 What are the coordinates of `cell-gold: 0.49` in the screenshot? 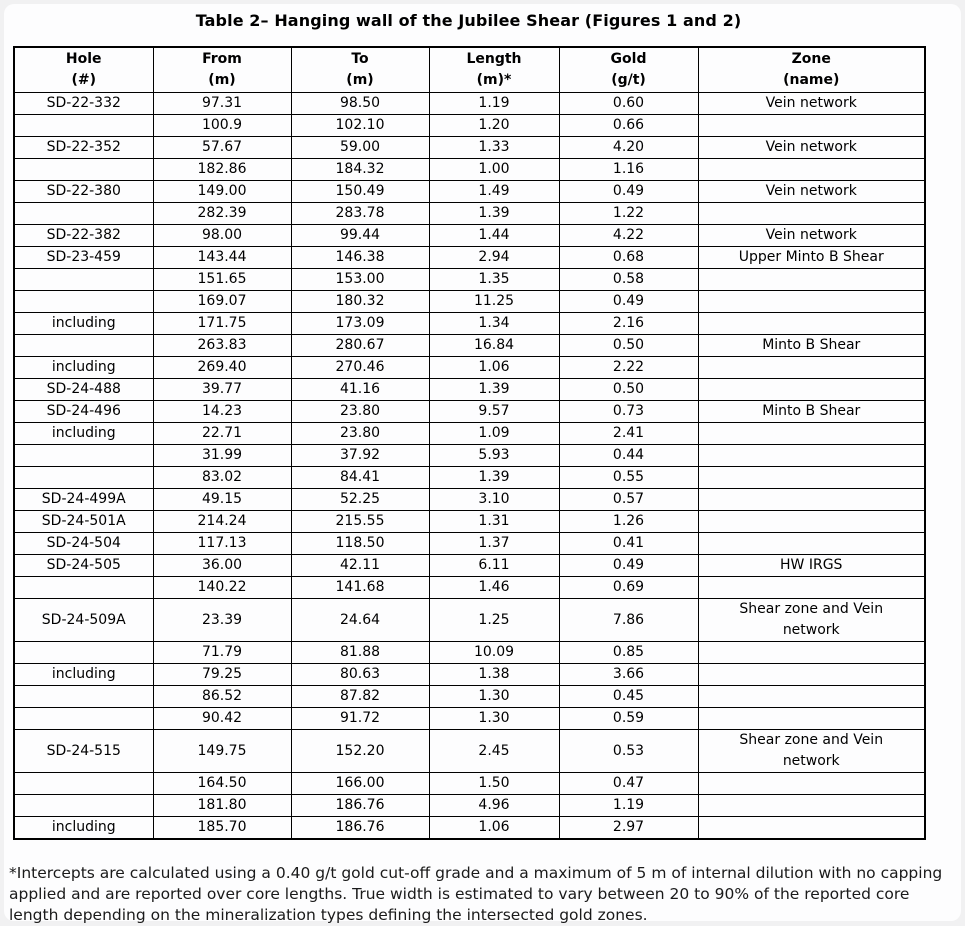 It's located at (628, 191).